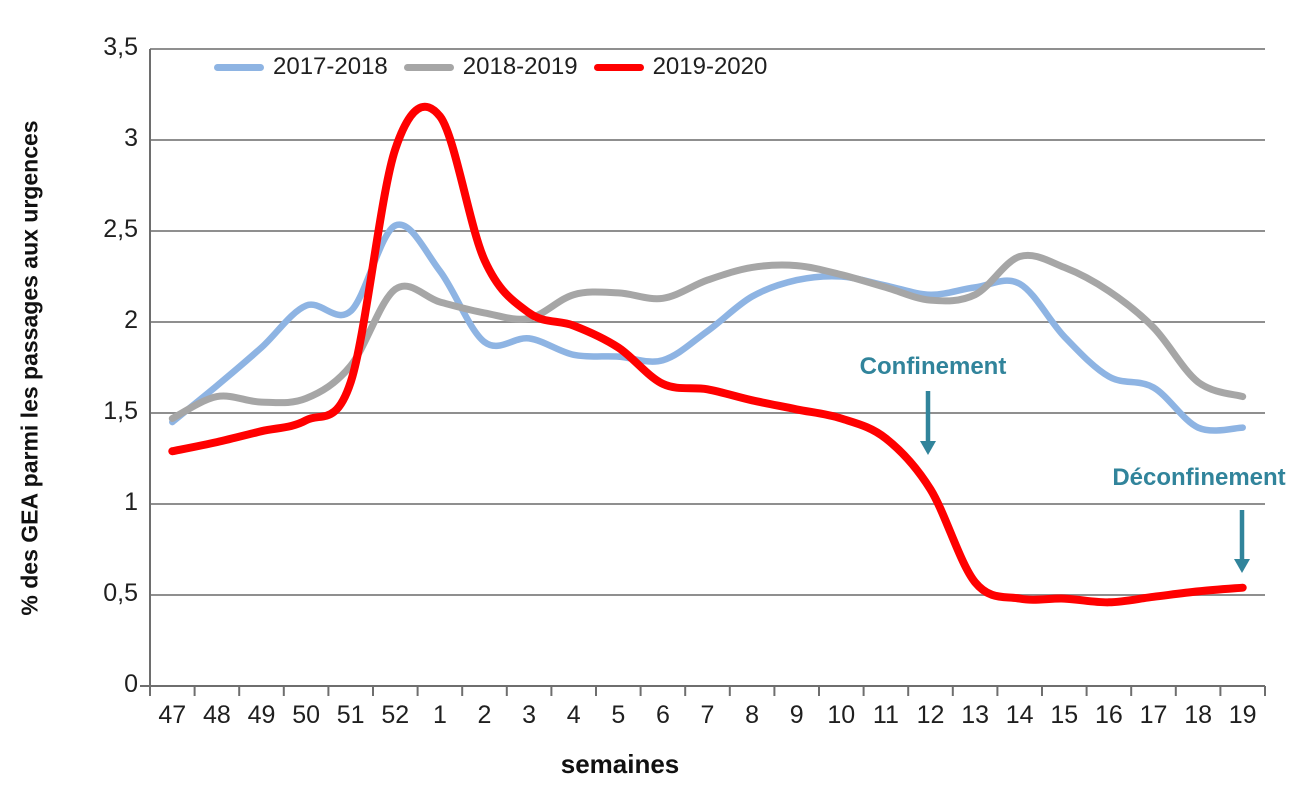 This screenshot has height=807, width=1309. Describe the element at coordinates (120, 47) in the screenshot. I see `y-axis-tick-label: 3,5` at that location.